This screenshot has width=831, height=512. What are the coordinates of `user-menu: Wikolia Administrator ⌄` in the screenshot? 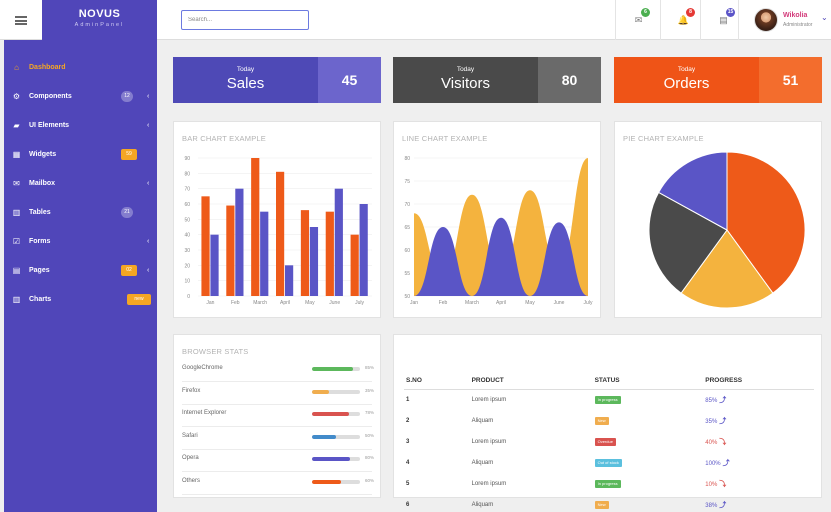 It's located at (784, 20).